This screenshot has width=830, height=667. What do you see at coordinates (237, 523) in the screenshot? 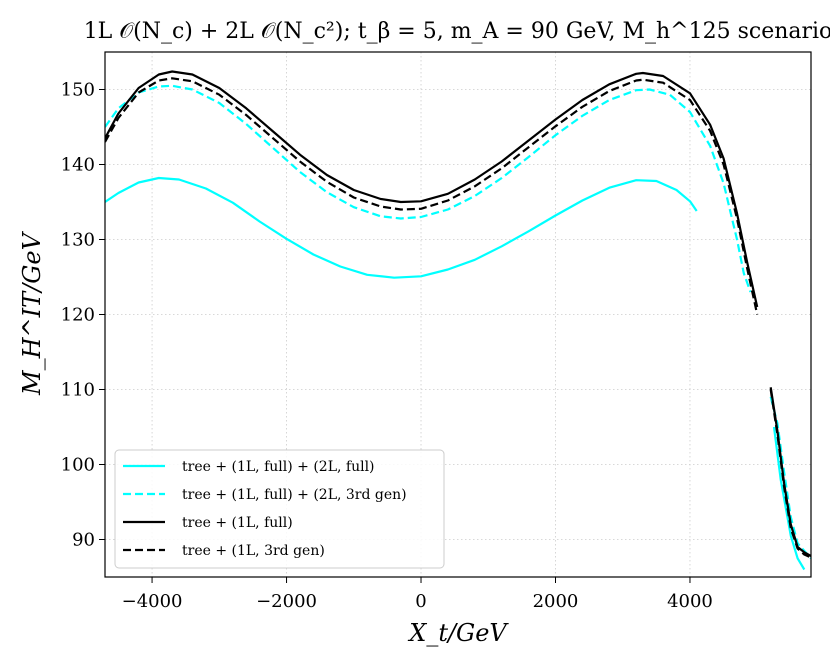
I see `legend-label: tree + (1L, full)` at bounding box center [237, 523].